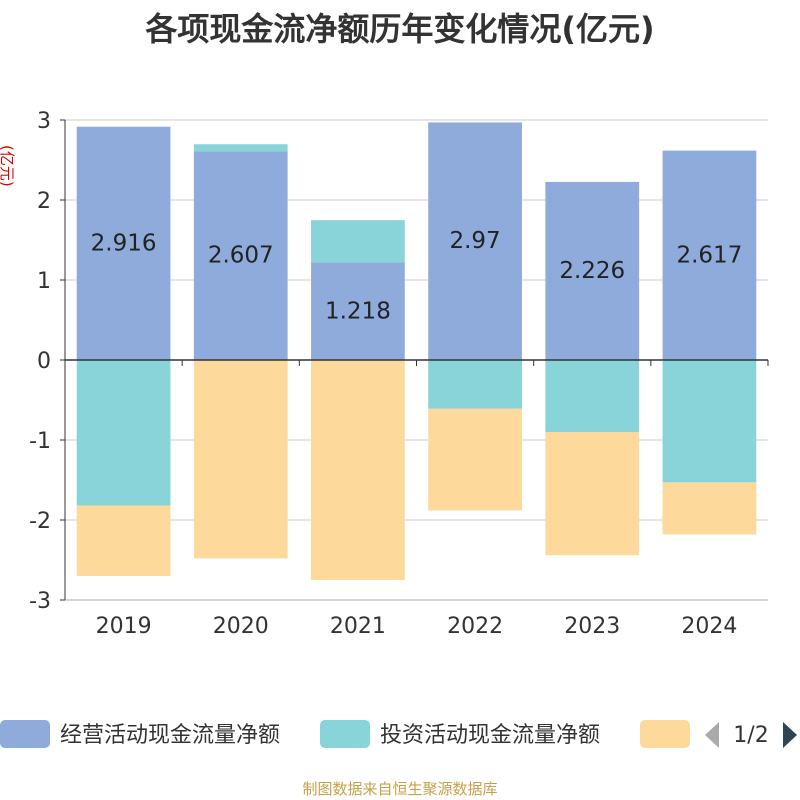 The image size is (800, 800). Describe the element at coordinates (712, 735) in the screenshot. I see `legend-prev-icon` at that location.